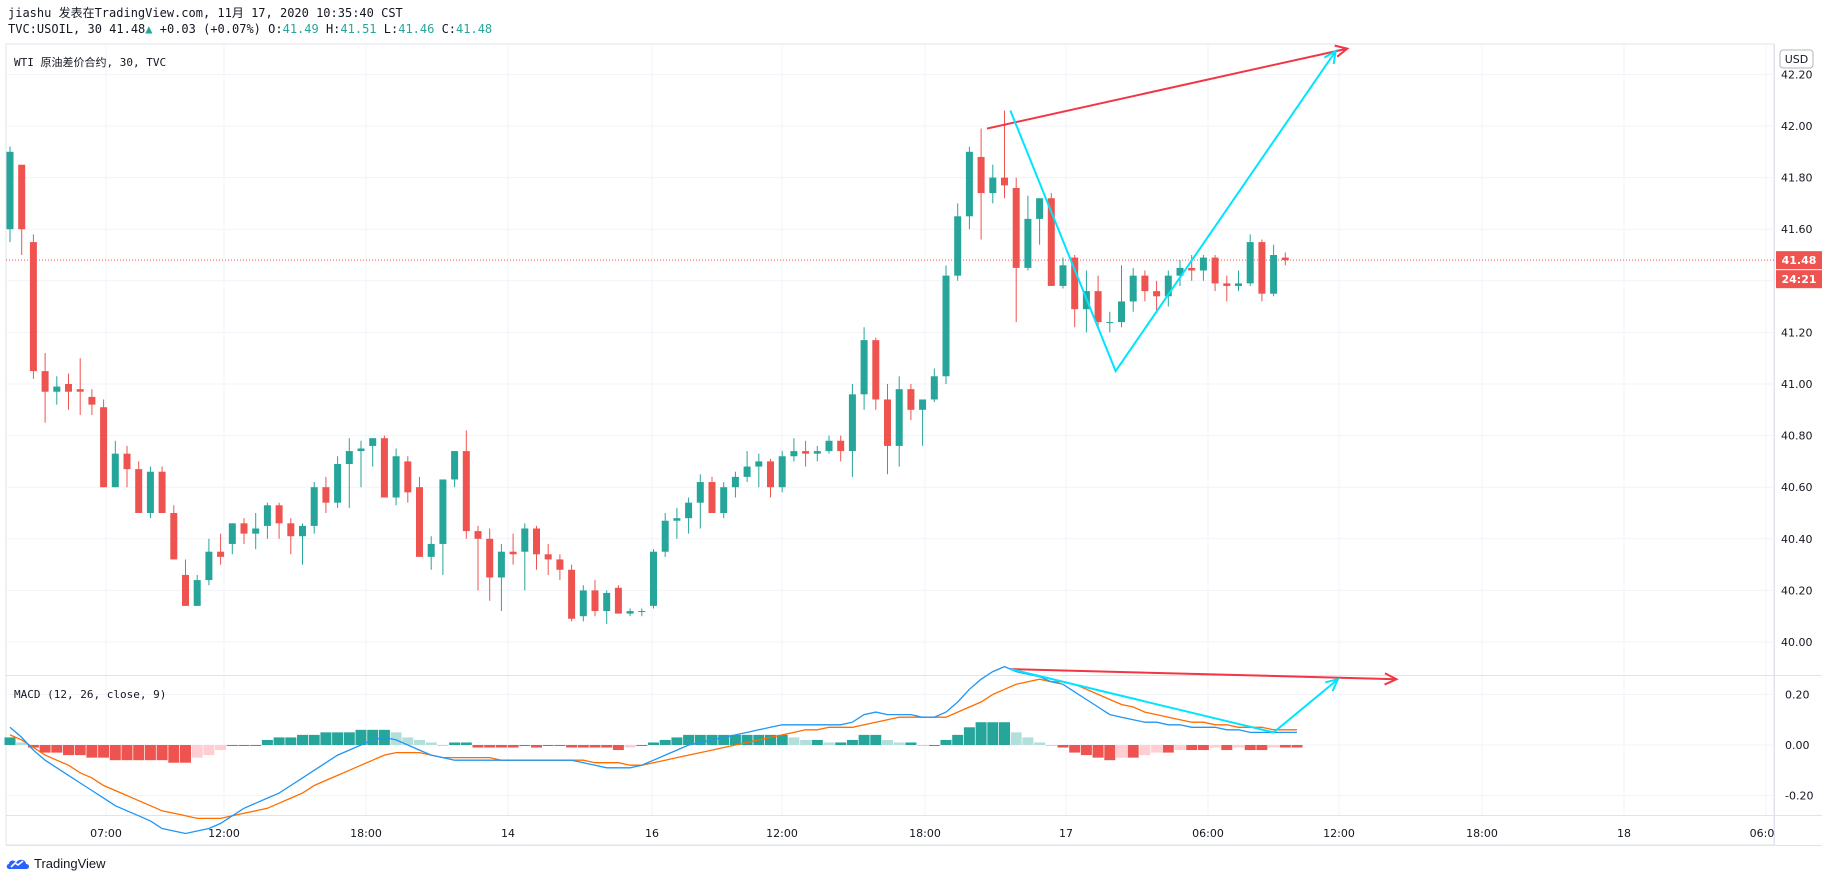 The image size is (1828, 883). Describe the element at coordinates (391, 29) in the screenshot. I see `low-label: L:` at that location.